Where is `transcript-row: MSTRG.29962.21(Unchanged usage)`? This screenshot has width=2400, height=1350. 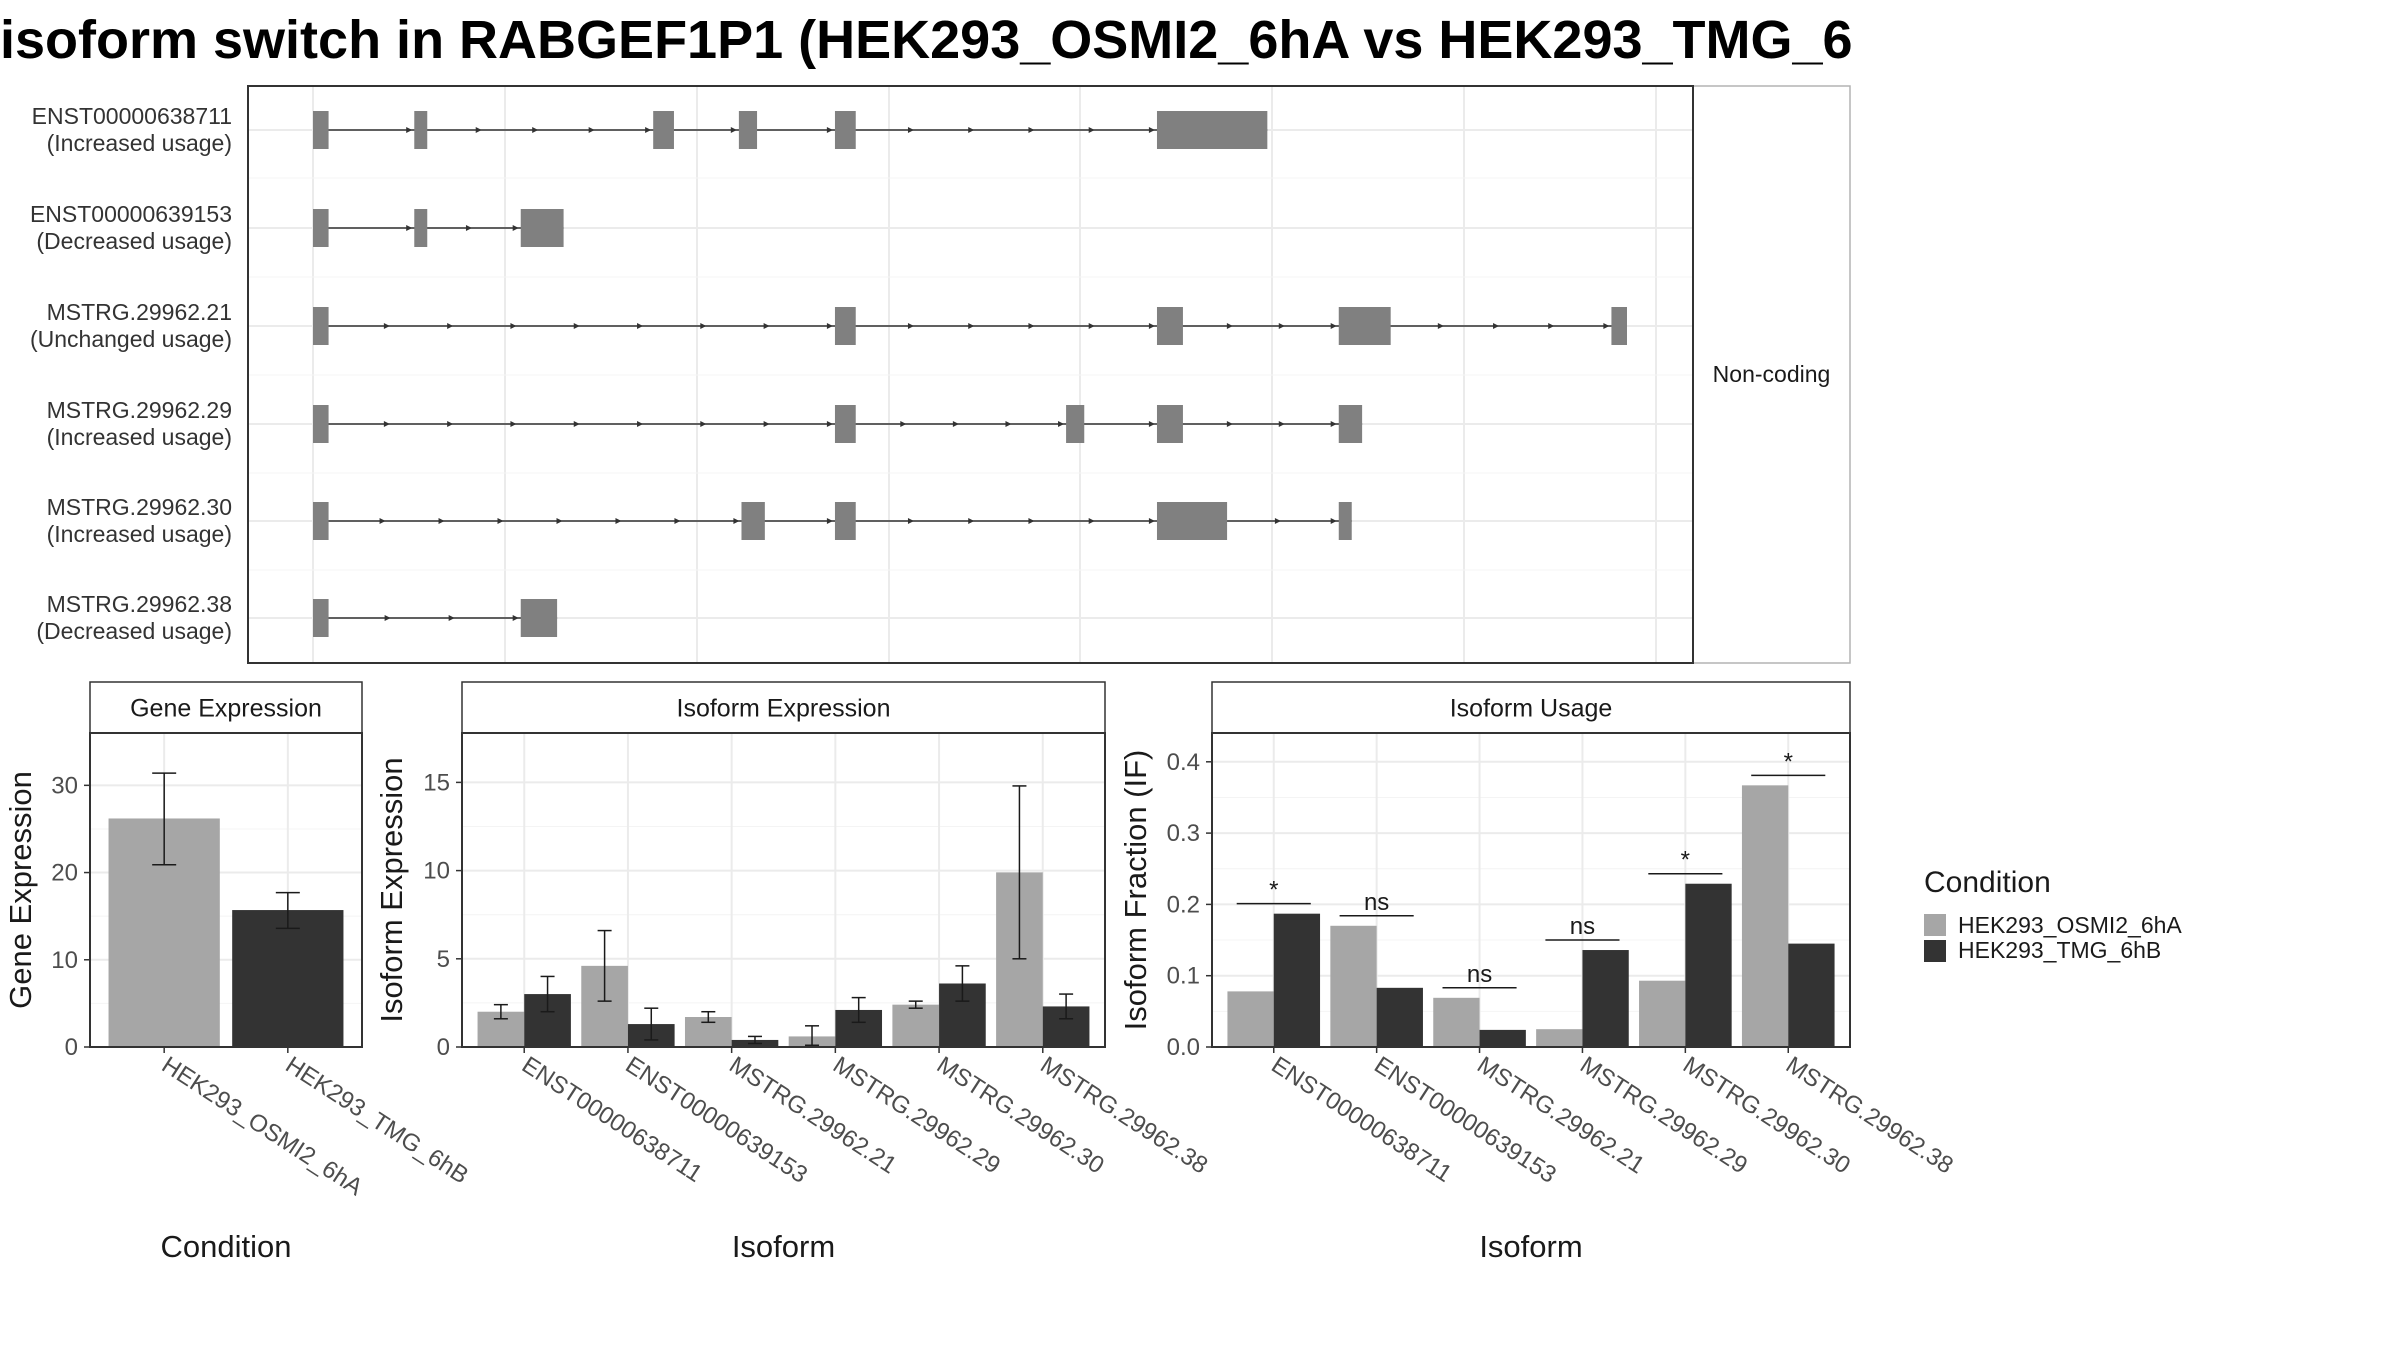
transcript-row: MSTRG.29962.21(Unchanged usage) is located at coordinates (828, 325).